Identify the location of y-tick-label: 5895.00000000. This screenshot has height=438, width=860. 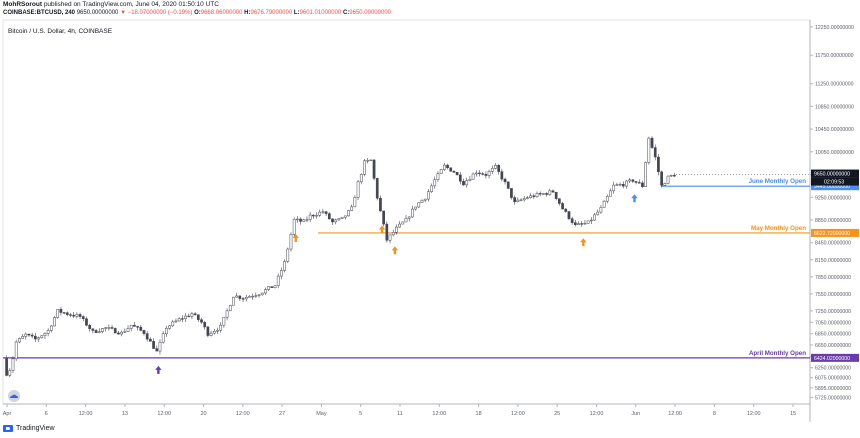
(833, 389).